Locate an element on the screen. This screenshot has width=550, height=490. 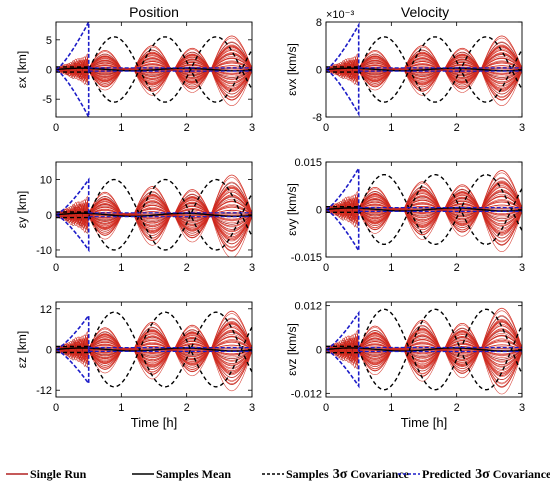
y-exponent-label: ×10⁻³ is located at coordinates (340, 15).